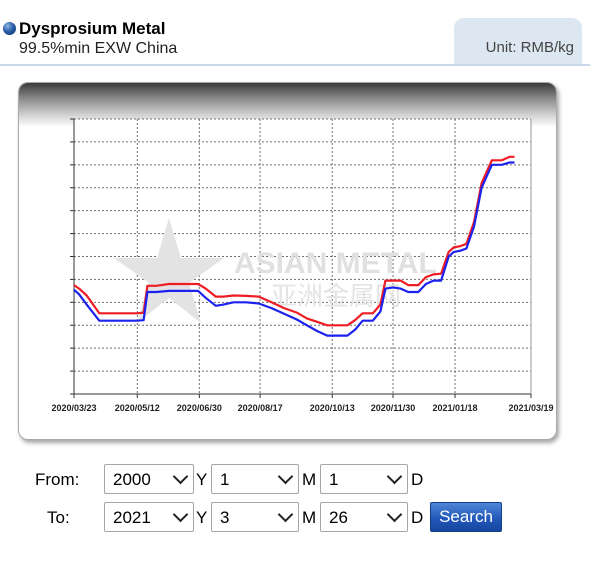  Describe the element at coordinates (364, 517) in the screenshot. I see `to-day-select: 26` at that location.